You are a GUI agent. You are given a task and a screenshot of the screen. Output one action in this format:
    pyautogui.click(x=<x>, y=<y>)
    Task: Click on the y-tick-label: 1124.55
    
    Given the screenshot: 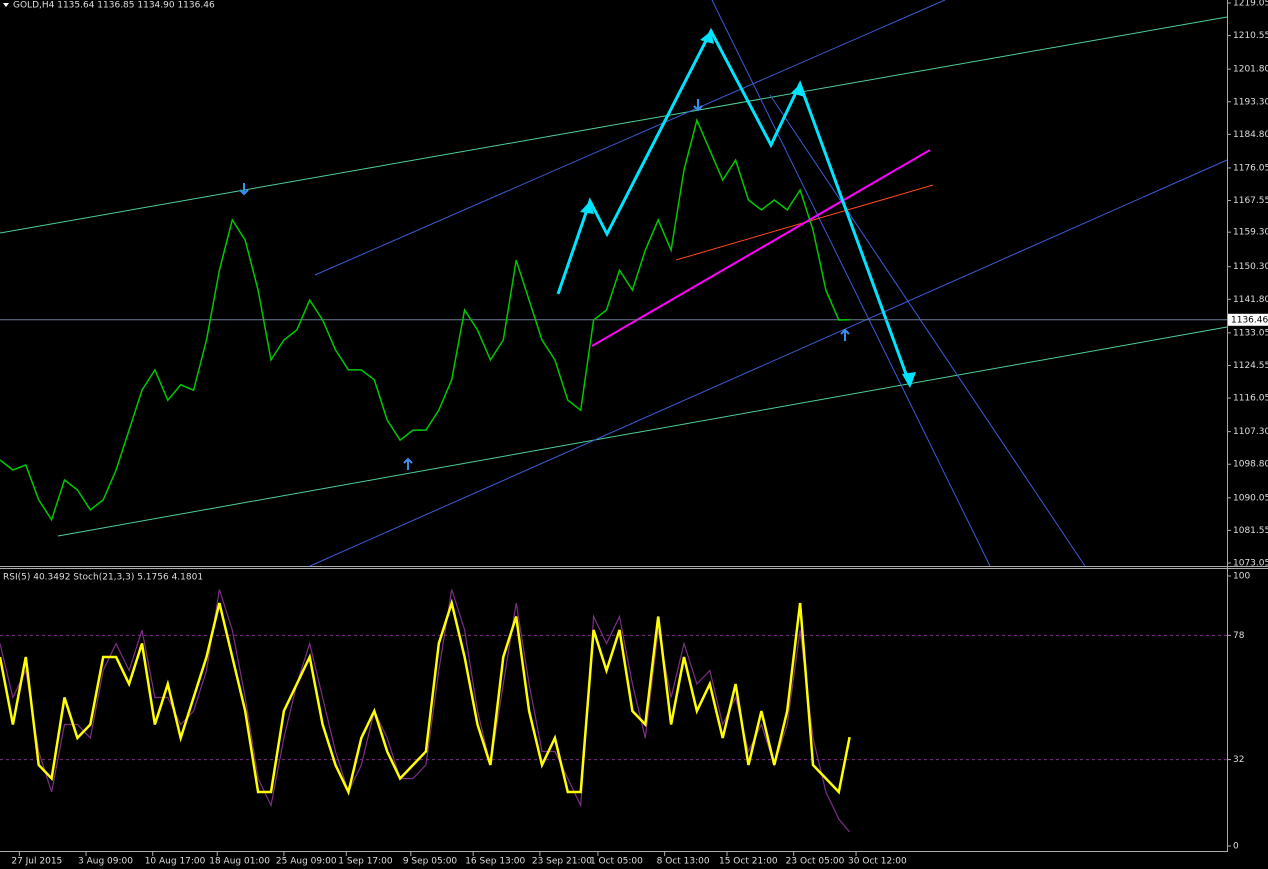 What is the action you would take?
    pyautogui.click(x=1250, y=366)
    